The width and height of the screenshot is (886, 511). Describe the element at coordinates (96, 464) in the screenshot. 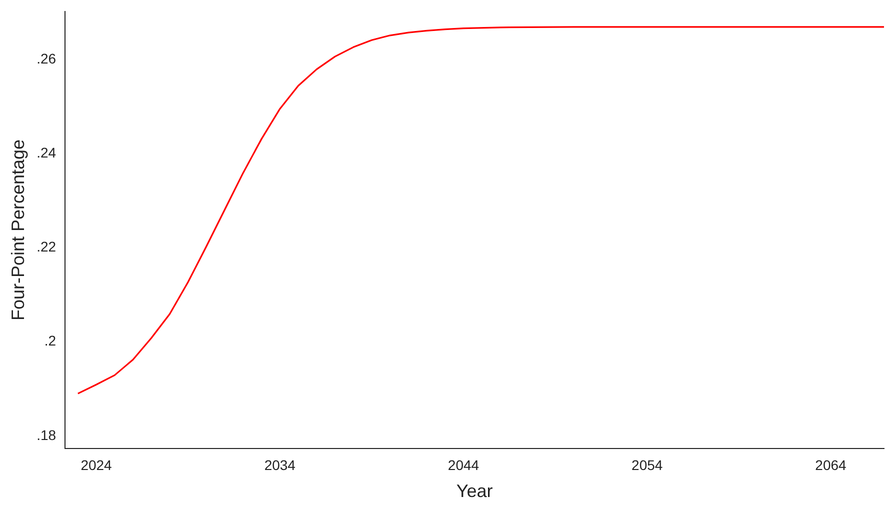

I see `x-tick-label: 2024` at that location.